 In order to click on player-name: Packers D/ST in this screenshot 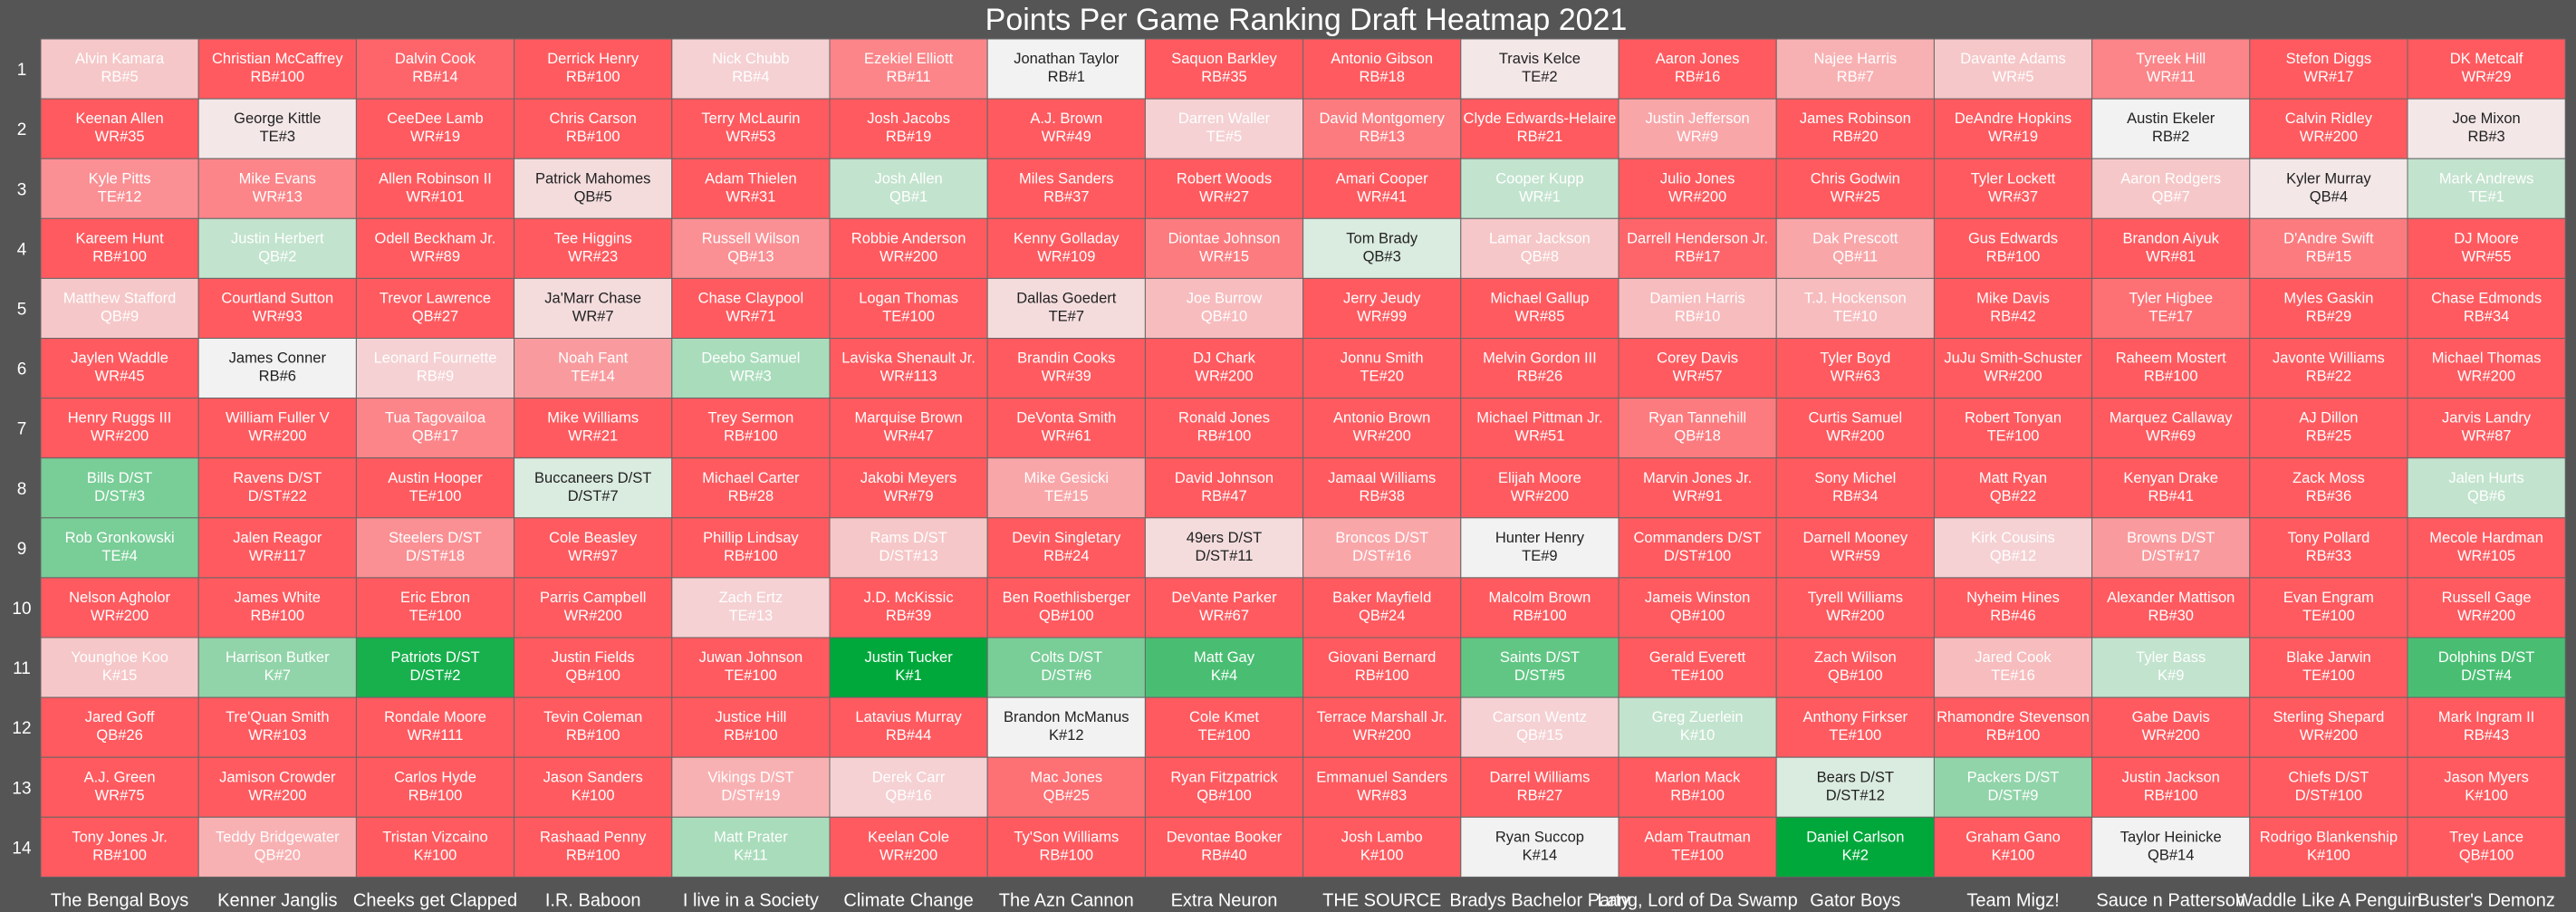, I will do `click(2013, 777)`.